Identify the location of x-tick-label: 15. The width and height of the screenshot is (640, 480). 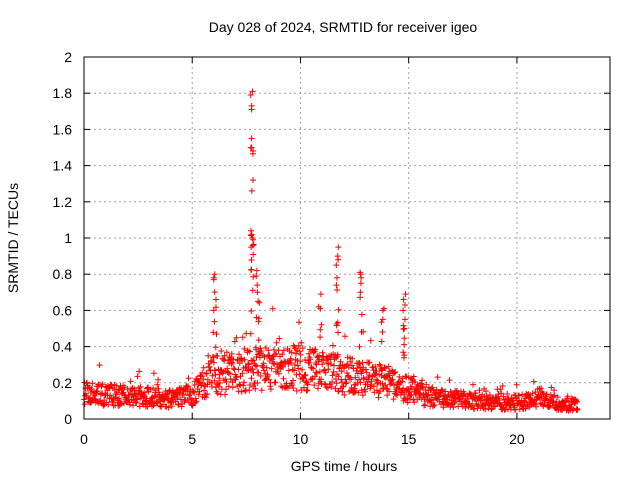
(409, 439).